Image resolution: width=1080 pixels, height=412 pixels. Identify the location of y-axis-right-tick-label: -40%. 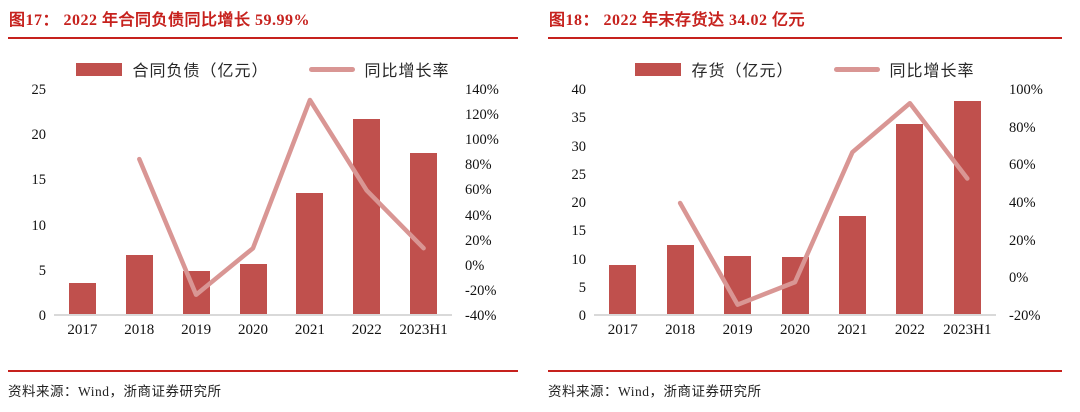
(481, 316).